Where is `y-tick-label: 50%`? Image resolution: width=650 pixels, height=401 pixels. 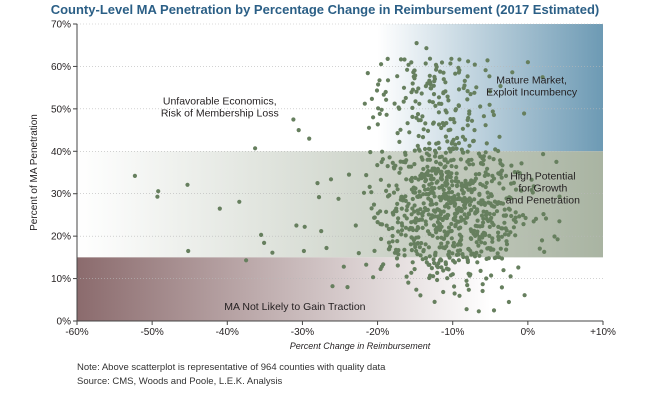
y-tick-label: 50% is located at coordinates (61, 109).